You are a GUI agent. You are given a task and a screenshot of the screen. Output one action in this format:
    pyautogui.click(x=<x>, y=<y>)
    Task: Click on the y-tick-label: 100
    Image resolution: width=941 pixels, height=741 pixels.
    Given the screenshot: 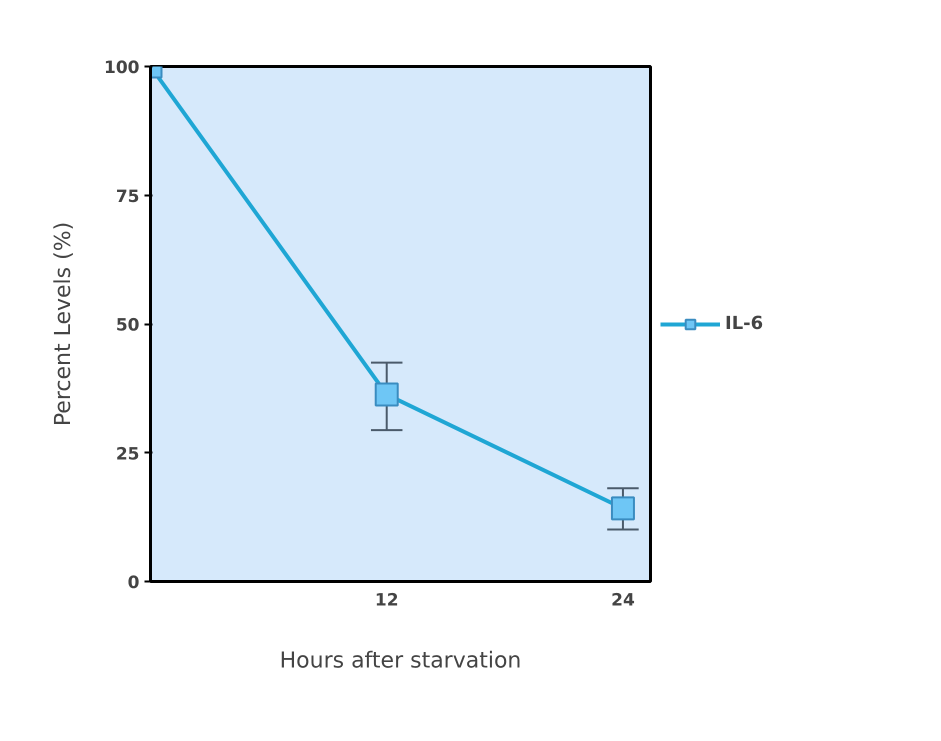 What is the action you would take?
    pyautogui.click(x=122, y=68)
    